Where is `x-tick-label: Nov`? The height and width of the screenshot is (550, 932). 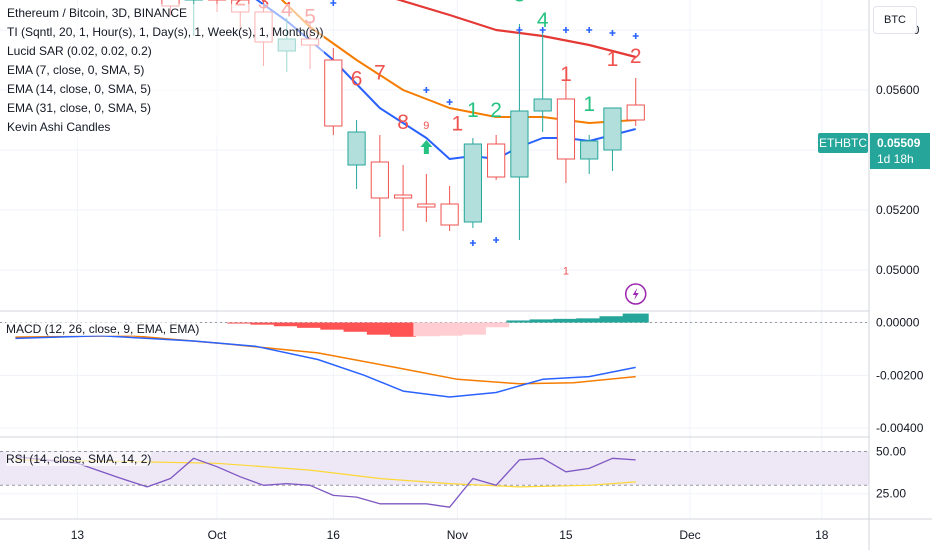 x-tick-label: Nov is located at coordinates (457, 535).